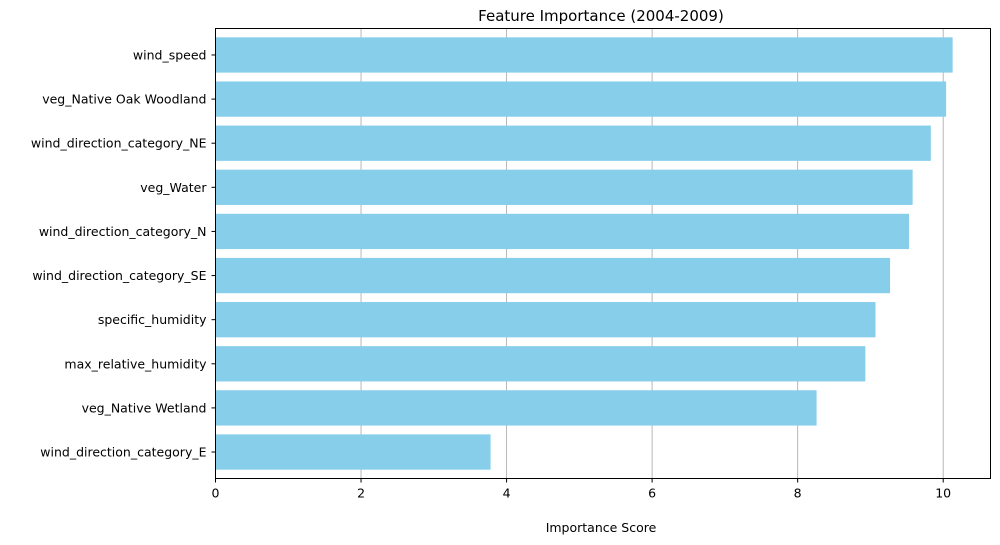 The width and height of the screenshot is (1000, 545). Describe the element at coordinates (152, 319) in the screenshot. I see `y-tick-label: specific_humidity` at that location.